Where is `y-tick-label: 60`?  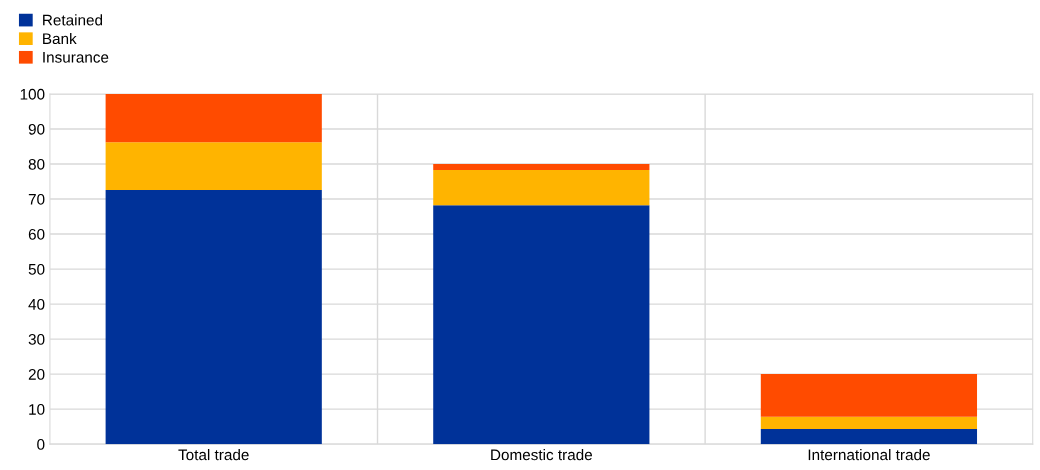
y-tick-label: 60 is located at coordinates (36, 234).